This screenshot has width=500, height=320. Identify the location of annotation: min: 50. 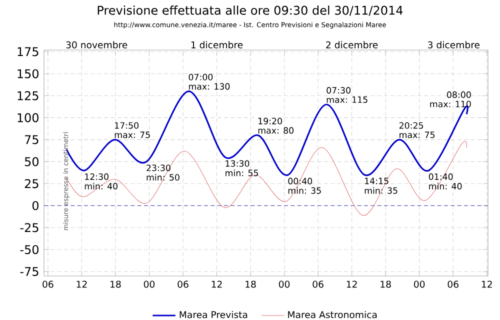
(163, 177).